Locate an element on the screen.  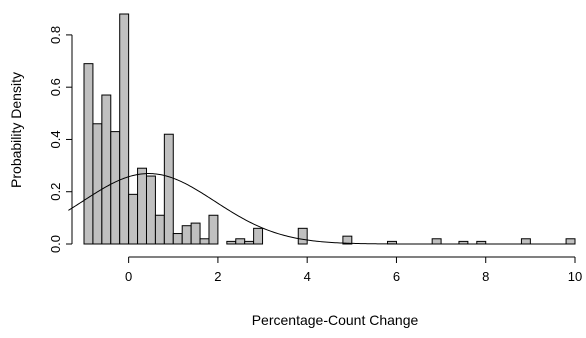
y-axis: 0.0 0.2 0.4 0.6 0.8 is located at coordinates (60, 139).